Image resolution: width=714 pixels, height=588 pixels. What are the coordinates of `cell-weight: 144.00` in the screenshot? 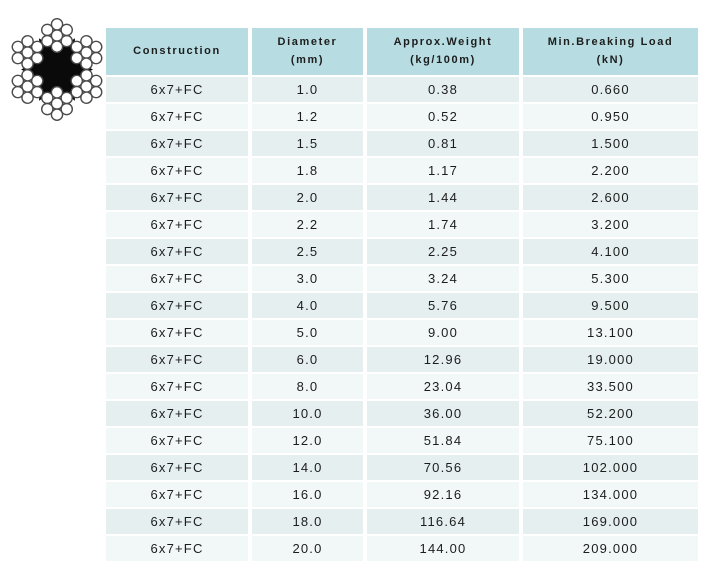 It's located at (443, 548).